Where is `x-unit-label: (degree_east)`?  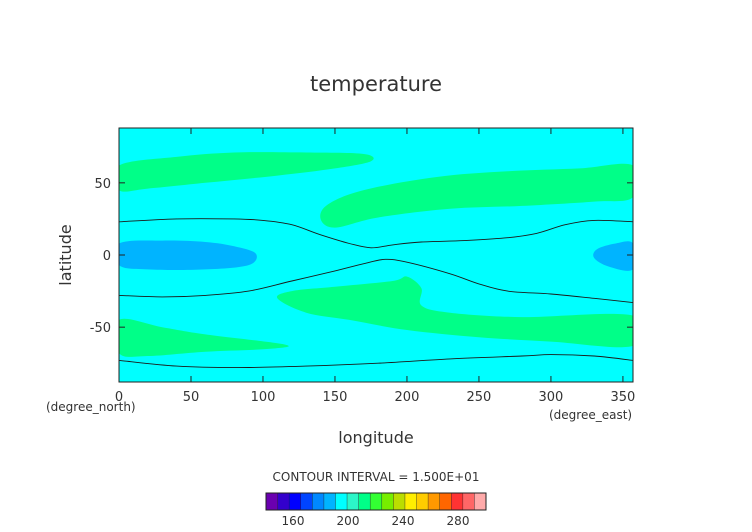 x-unit-label: (degree_east) is located at coordinates (590, 415).